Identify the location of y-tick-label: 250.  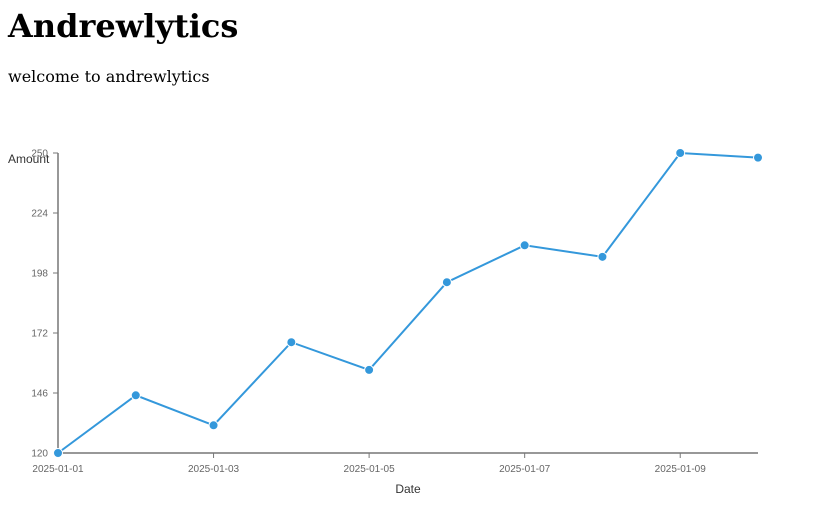
(39, 154).